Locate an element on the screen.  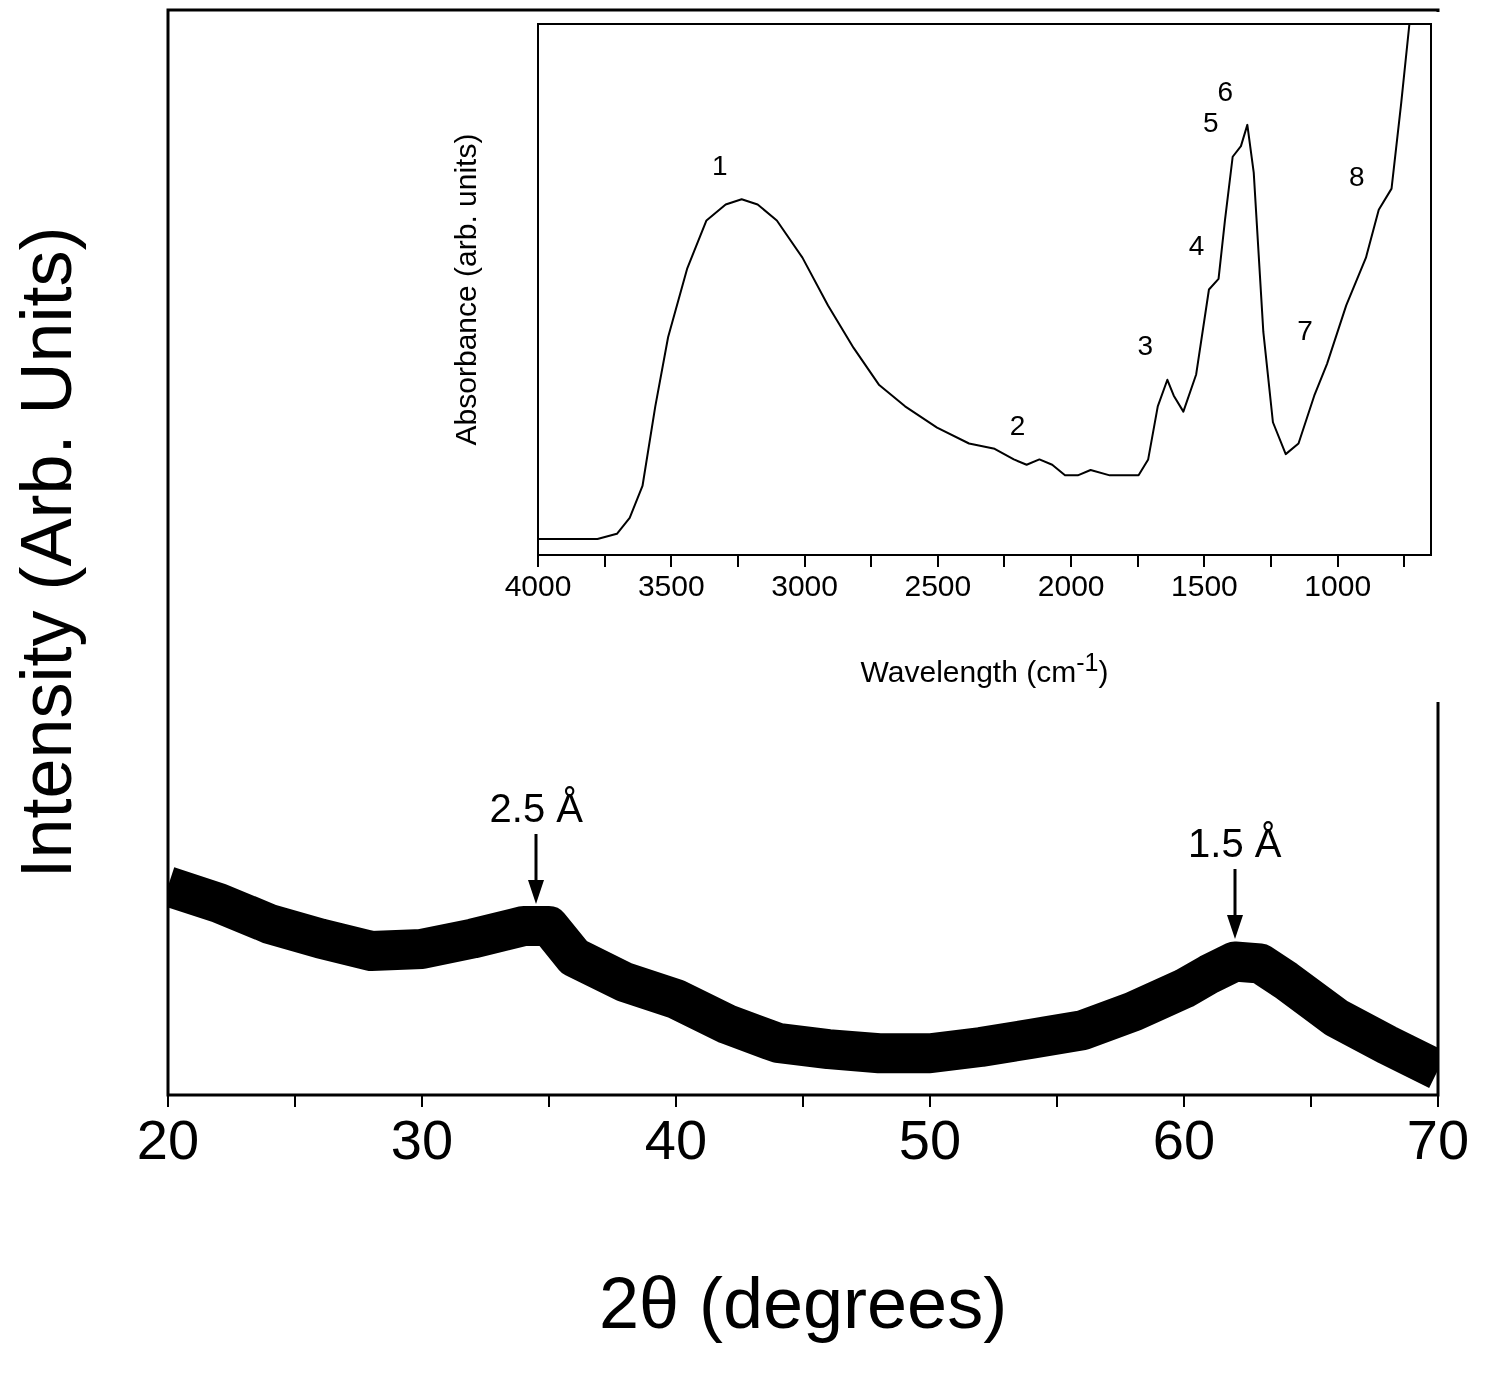
x-tick-label: 70 is located at coordinates (1438, 1140).